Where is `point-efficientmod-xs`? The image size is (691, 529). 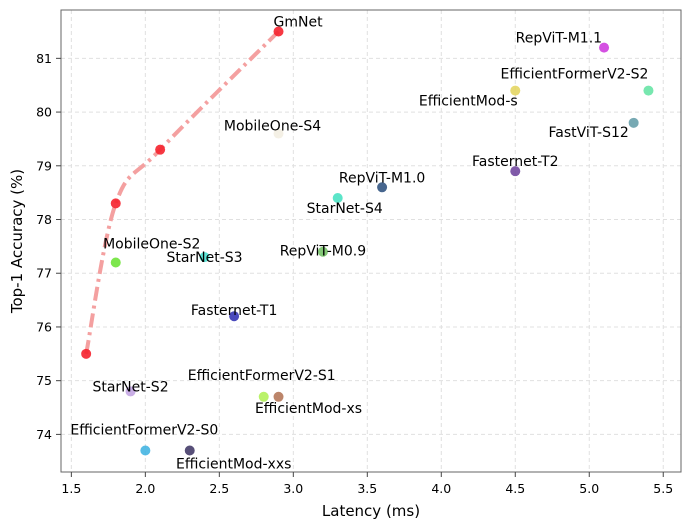
point-efficientmod-xs is located at coordinates (278, 396).